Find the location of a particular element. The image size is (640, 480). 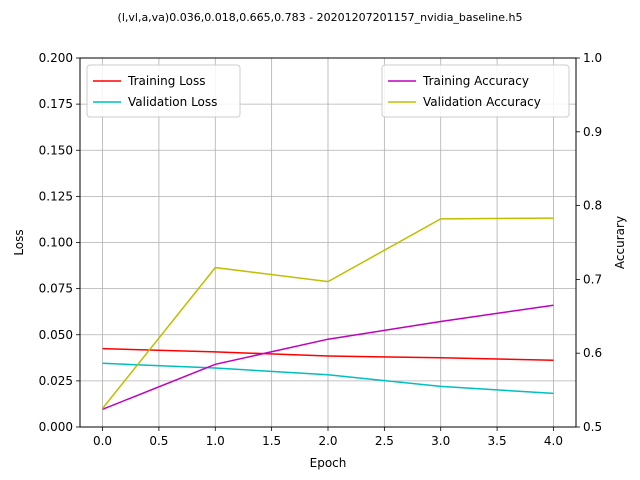

y-tick-label: 0.200 is located at coordinates (56, 58).